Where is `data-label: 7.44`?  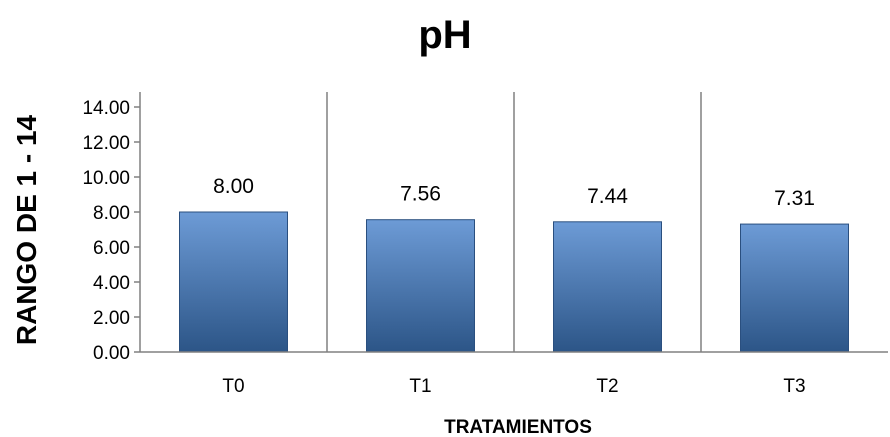
data-label: 7.44 is located at coordinates (607, 196).